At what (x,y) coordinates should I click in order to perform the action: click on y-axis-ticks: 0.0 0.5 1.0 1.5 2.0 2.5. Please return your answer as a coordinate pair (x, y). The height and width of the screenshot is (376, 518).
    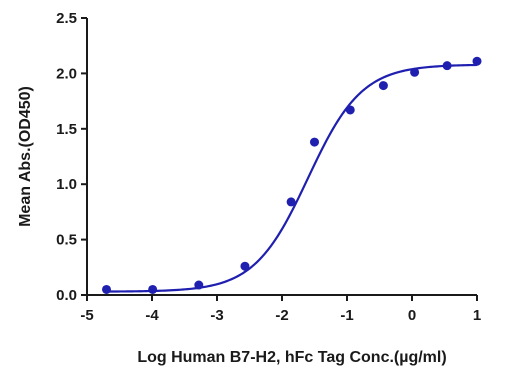
    Looking at the image, I should click on (71, 157).